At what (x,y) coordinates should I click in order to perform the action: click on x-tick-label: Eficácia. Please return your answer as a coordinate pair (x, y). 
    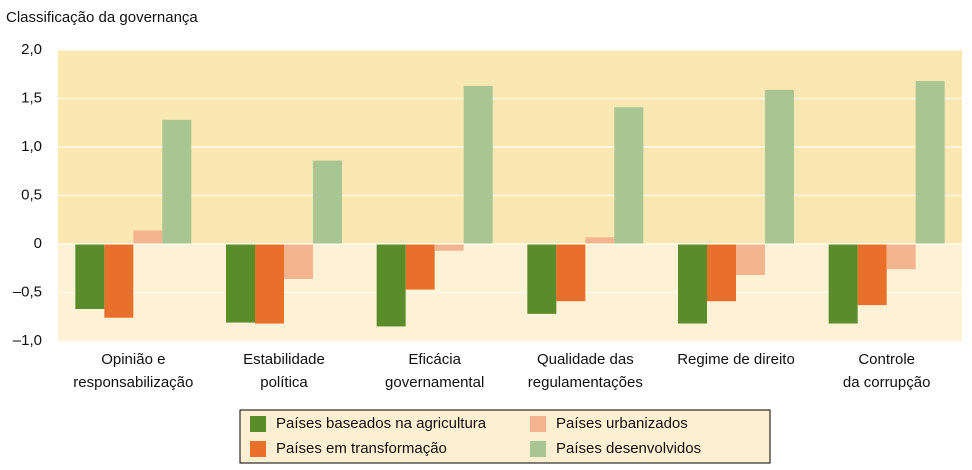
    Looking at the image, I should click on (434, 359).